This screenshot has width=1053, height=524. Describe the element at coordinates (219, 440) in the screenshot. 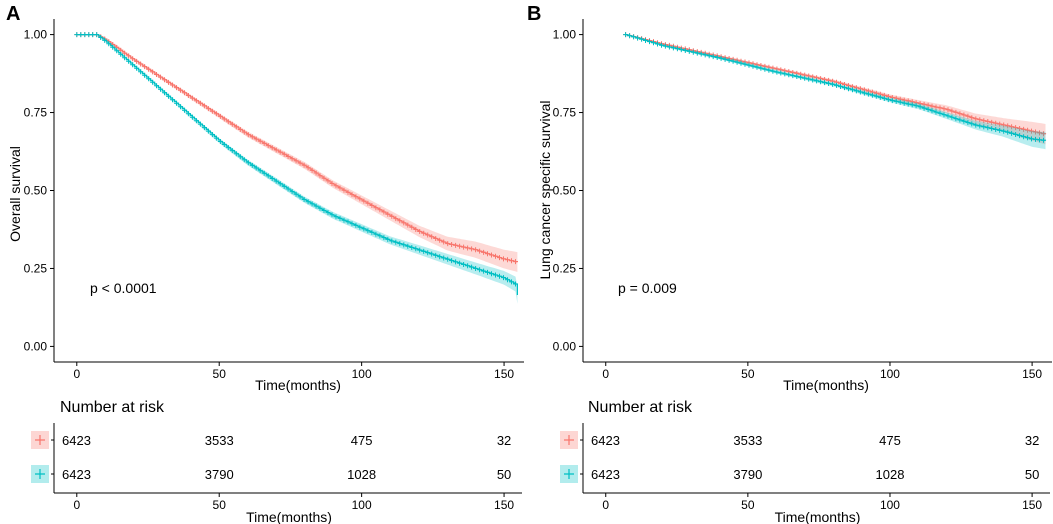

I see `risk-count: 3533` at that location.